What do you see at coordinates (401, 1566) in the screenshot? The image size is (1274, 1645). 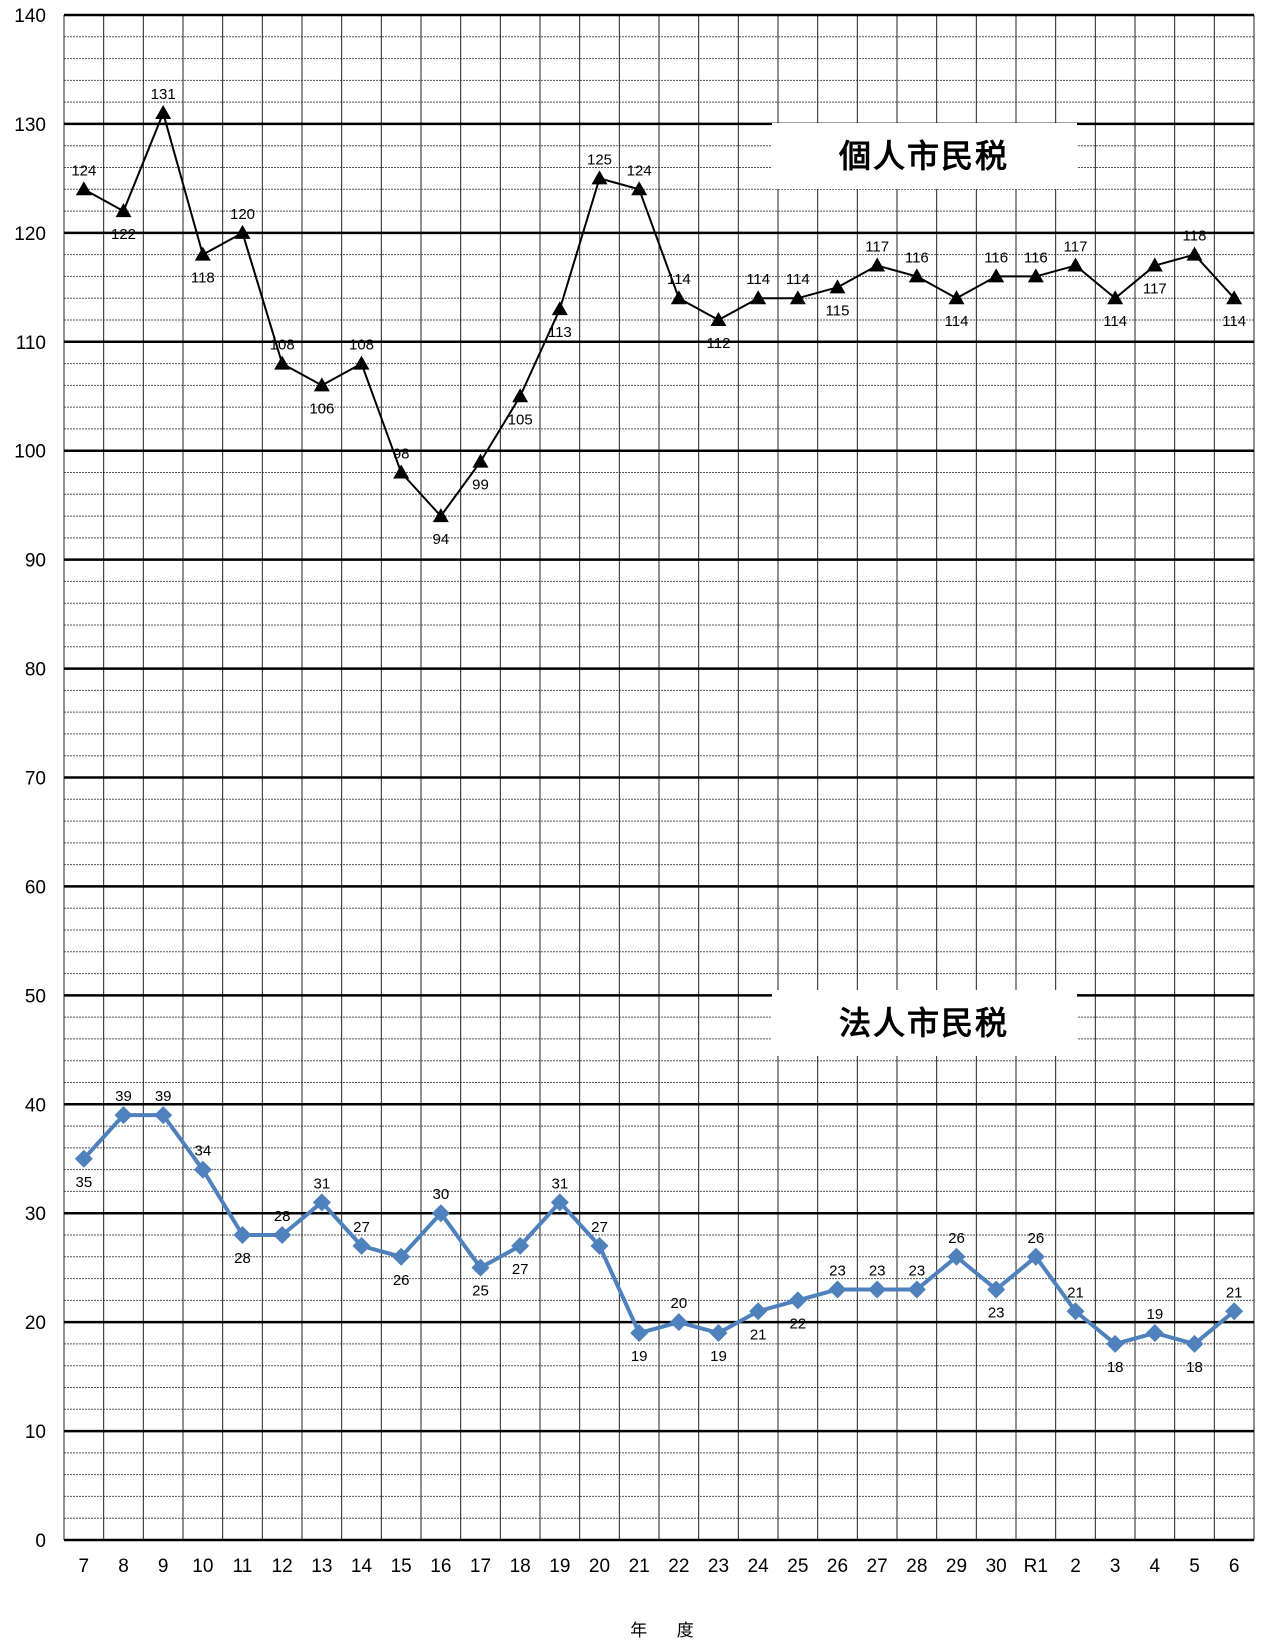 I see `x-tick-label: 15` at bounding box center [401, 1566].